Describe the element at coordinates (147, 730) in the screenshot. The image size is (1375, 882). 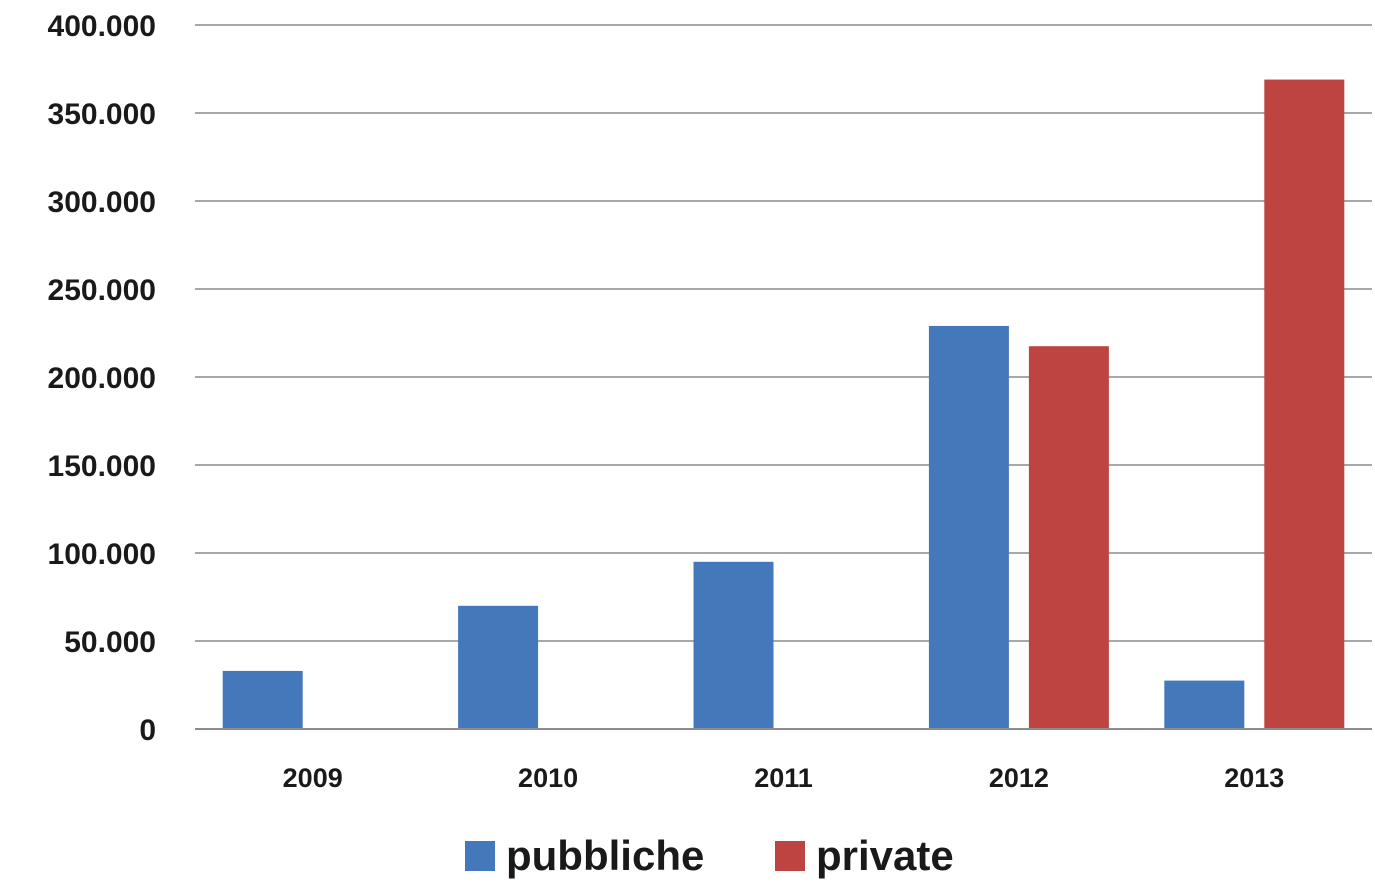
I see `y-tick-label: 0` at that location.